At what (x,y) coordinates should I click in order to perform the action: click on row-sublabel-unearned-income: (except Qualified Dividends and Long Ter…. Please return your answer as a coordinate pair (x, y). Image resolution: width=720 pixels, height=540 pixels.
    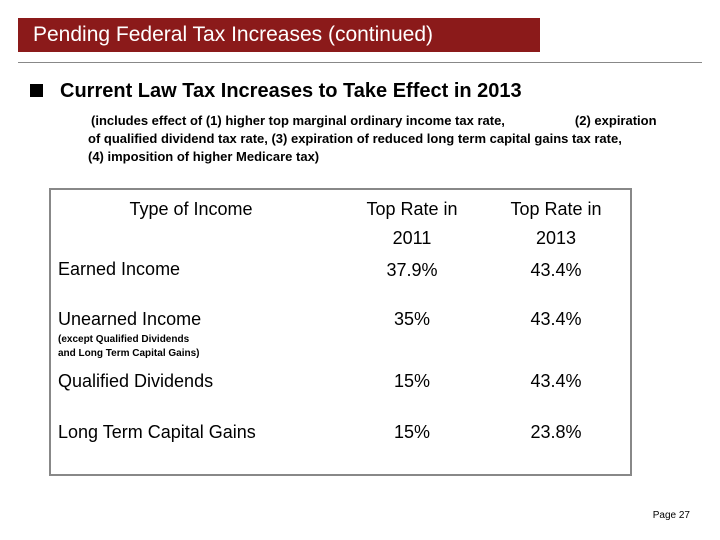
    Looking at the image, I should click on (129, 346).